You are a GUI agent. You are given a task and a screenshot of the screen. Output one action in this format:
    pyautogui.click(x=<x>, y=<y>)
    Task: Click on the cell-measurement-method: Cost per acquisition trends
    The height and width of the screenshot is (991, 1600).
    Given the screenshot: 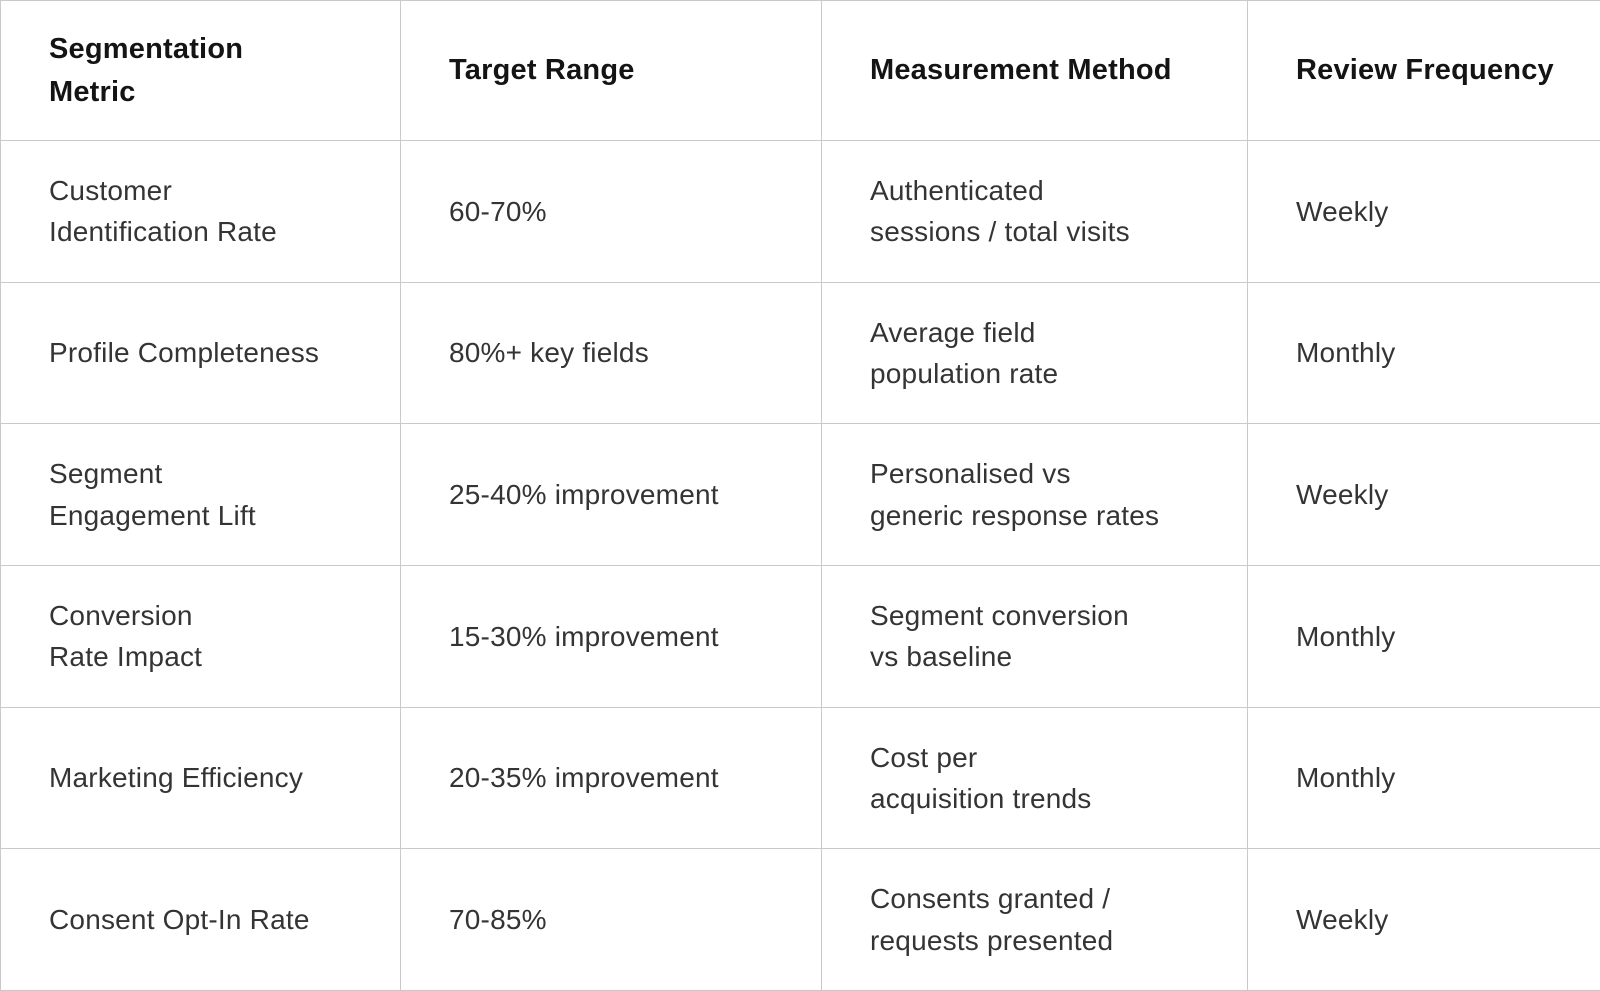 What is the action you would take?
    pyautogui.click(x=1034, y=778)
    